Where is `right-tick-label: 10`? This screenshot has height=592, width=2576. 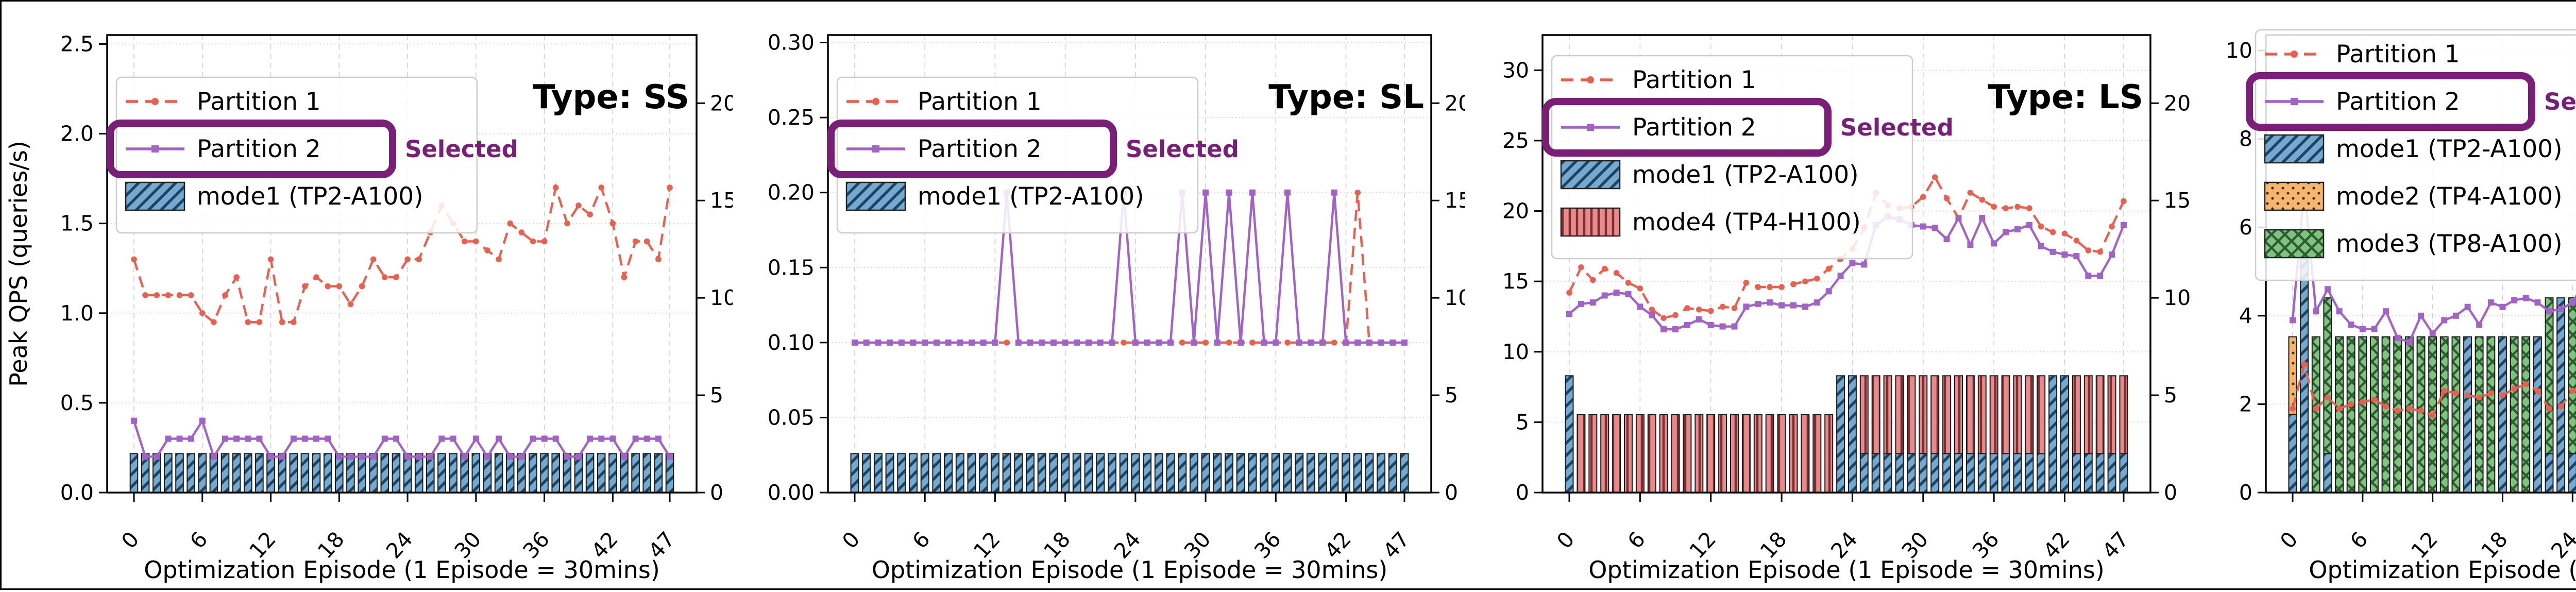
right-tick-label: 10 is located at coordinates (2177, 297).